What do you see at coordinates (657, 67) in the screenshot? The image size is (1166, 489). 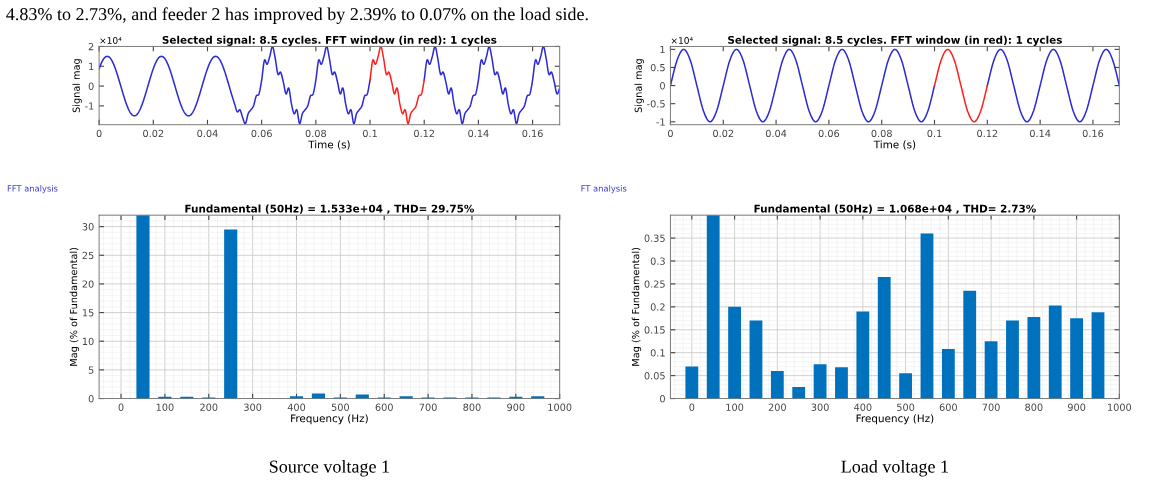 I see `y-tick-label: 0.5` at bounding box center [657, 67].